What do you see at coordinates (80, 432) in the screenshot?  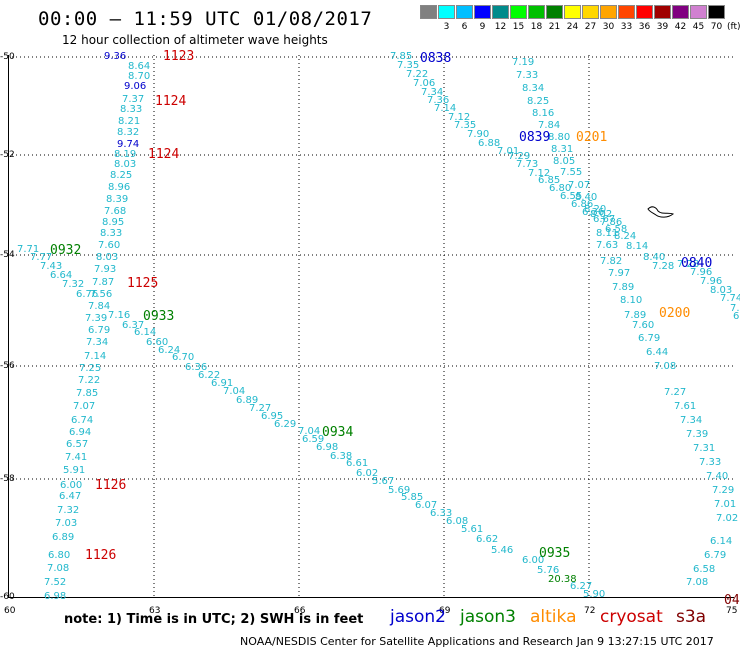 I see `swh-value: 6.94` at bounding box center [80, 432].